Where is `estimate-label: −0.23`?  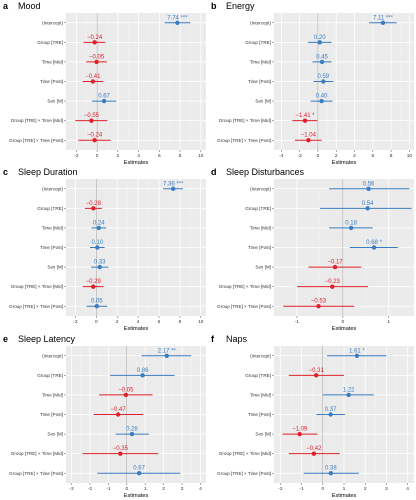
estimate-label: −0.23 is located at coordinates (333, 282).